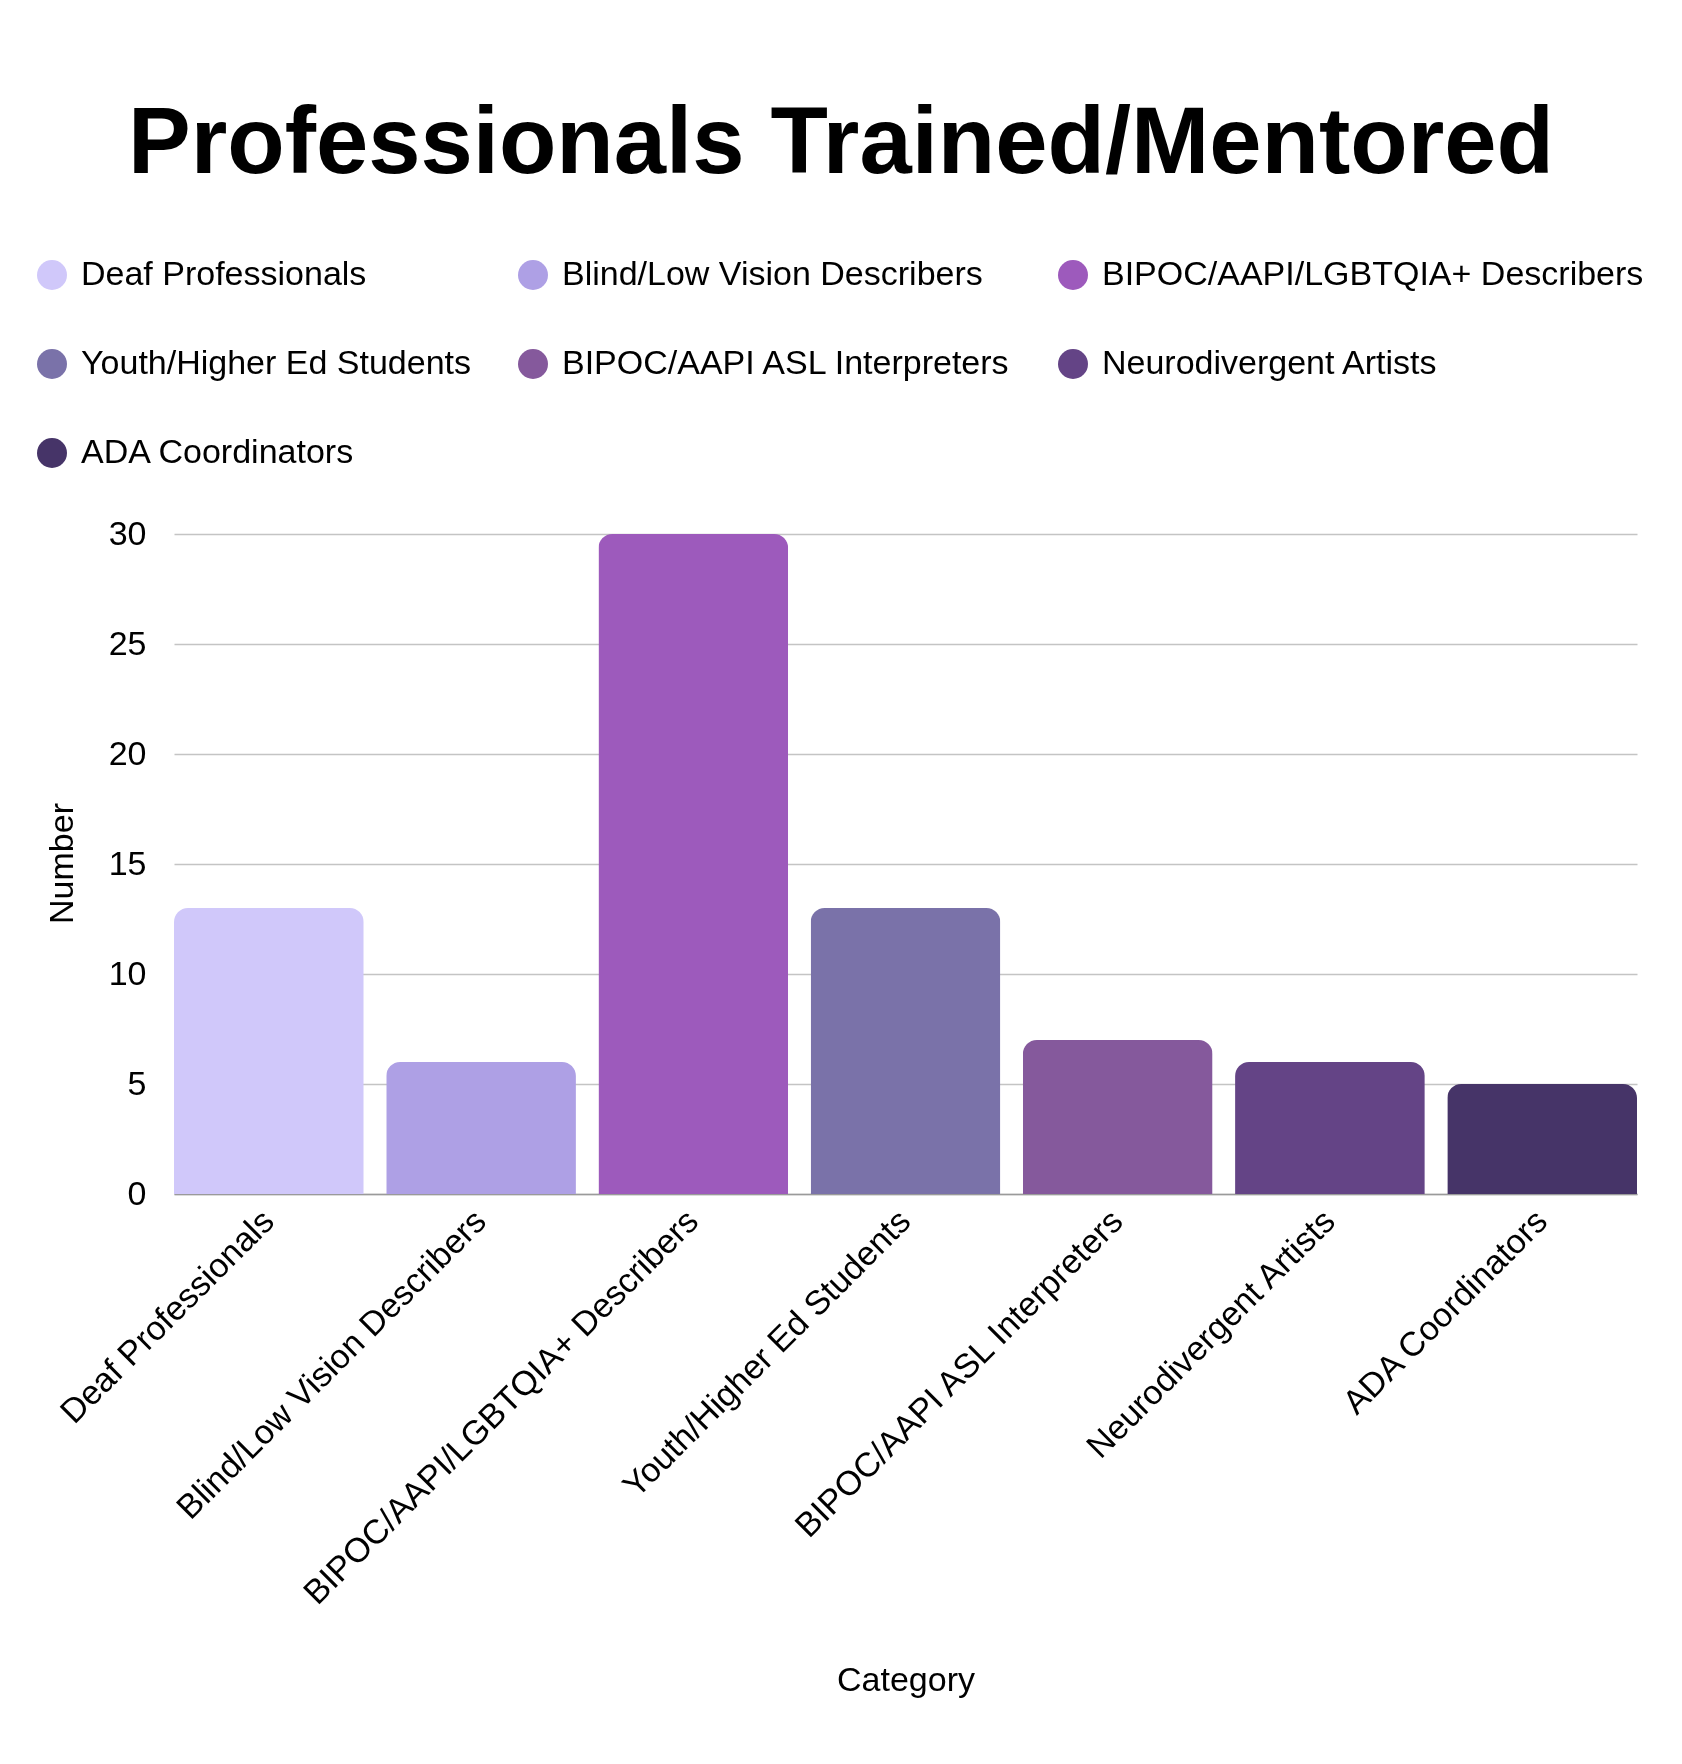 This screenshot has width=1682, height=1764. I want to click on chart-title: Professionals Trained/Mentored, so click(841, 140).